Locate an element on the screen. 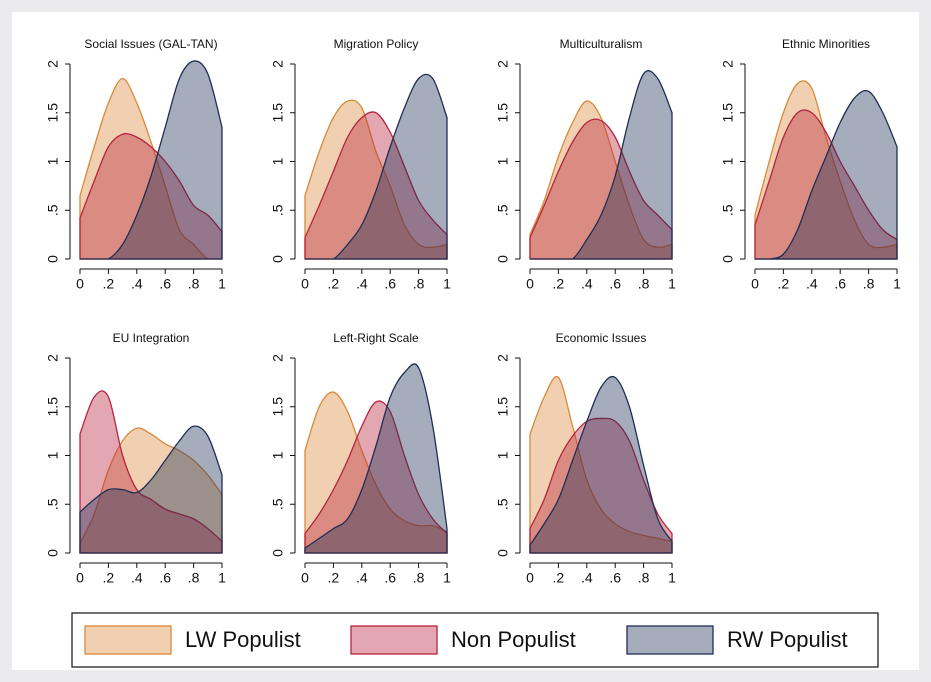 The image size is (931, 682). legend-label: Non Populist is located at coordinates (513, 639).